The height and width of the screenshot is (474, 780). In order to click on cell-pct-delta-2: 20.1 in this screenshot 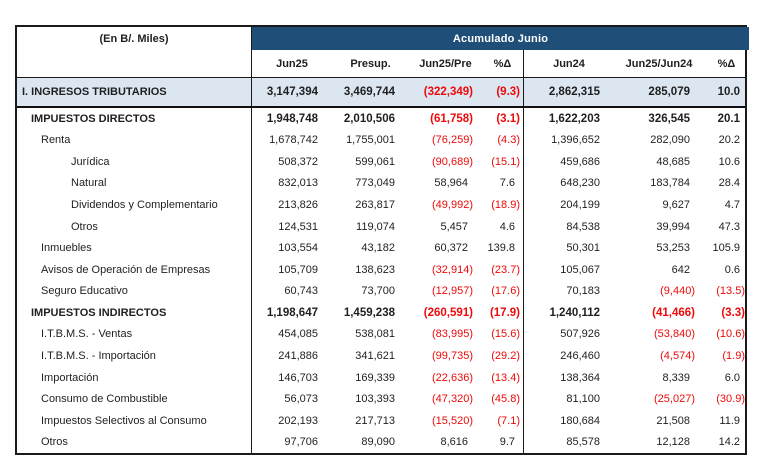, I will do `click(728, 118)`.